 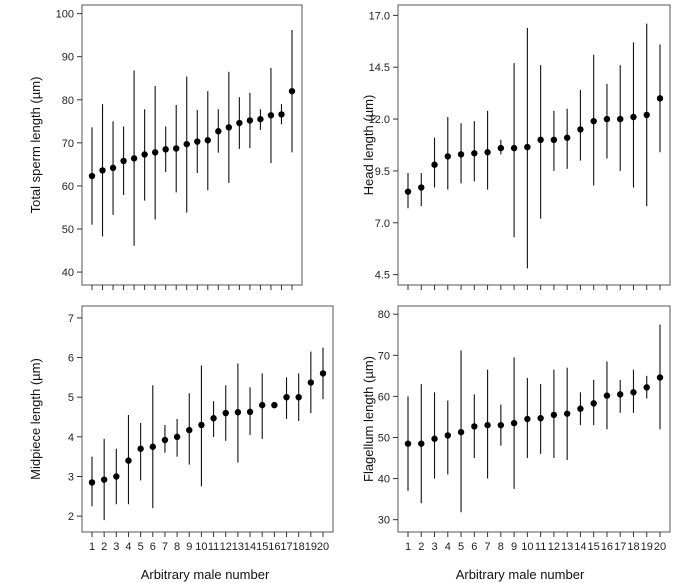 I want to click on y-axis-title: Flagellum length (µm), so click(x=368, y=419).